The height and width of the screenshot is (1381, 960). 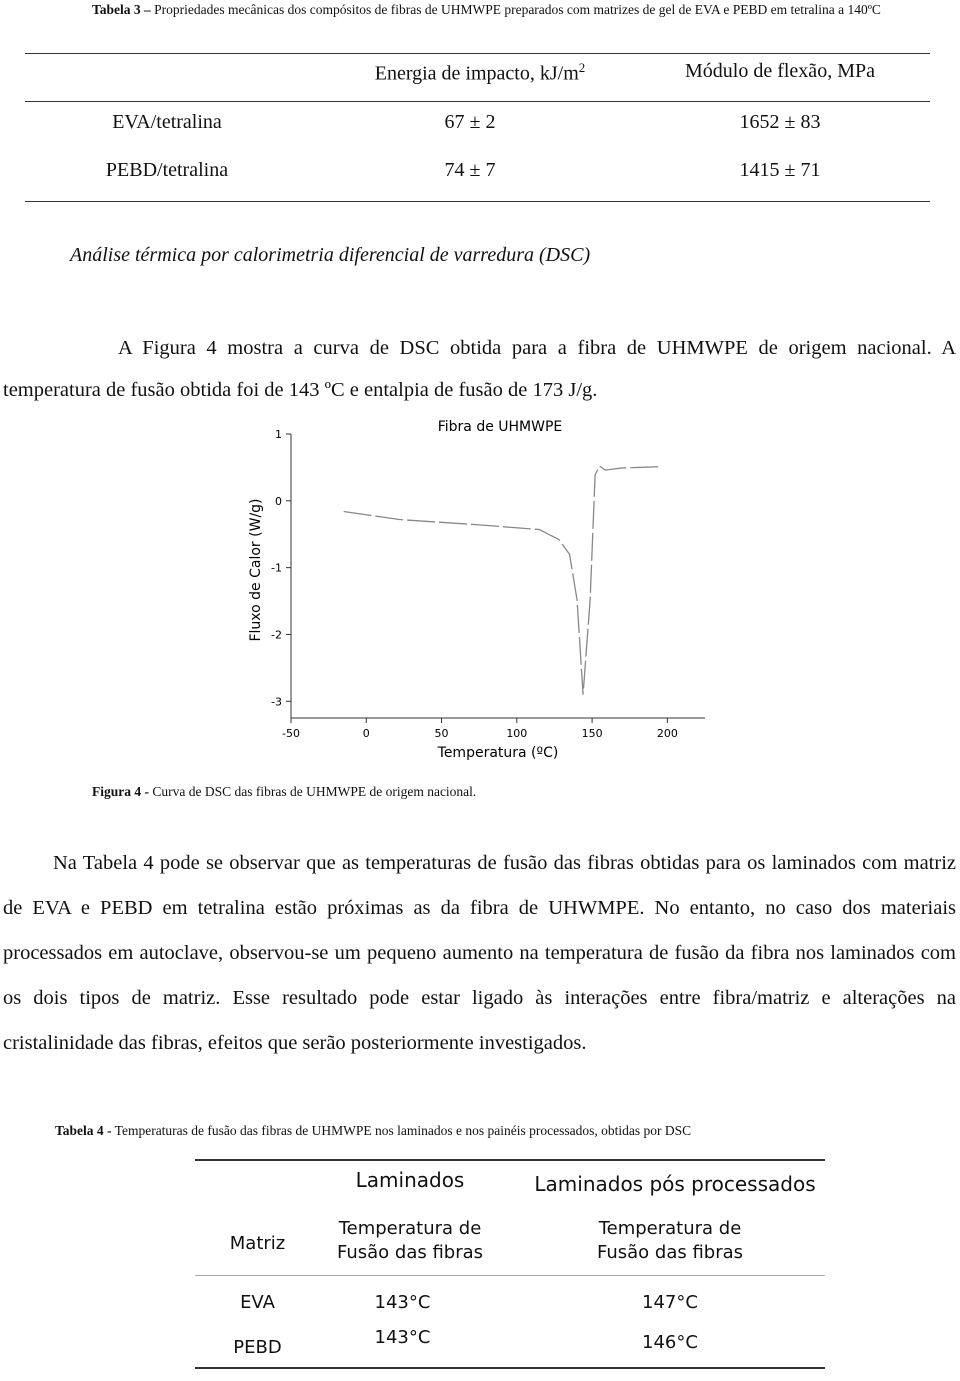 I want to click on y-tick-label: -1, so click(x=276, y=568).